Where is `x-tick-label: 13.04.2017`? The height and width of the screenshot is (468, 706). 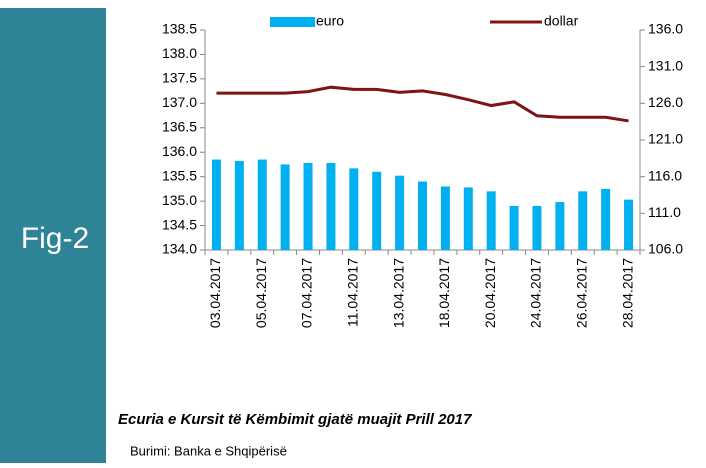 x-tick-label: 13.04.2017 is located at coordinates (398, 293).